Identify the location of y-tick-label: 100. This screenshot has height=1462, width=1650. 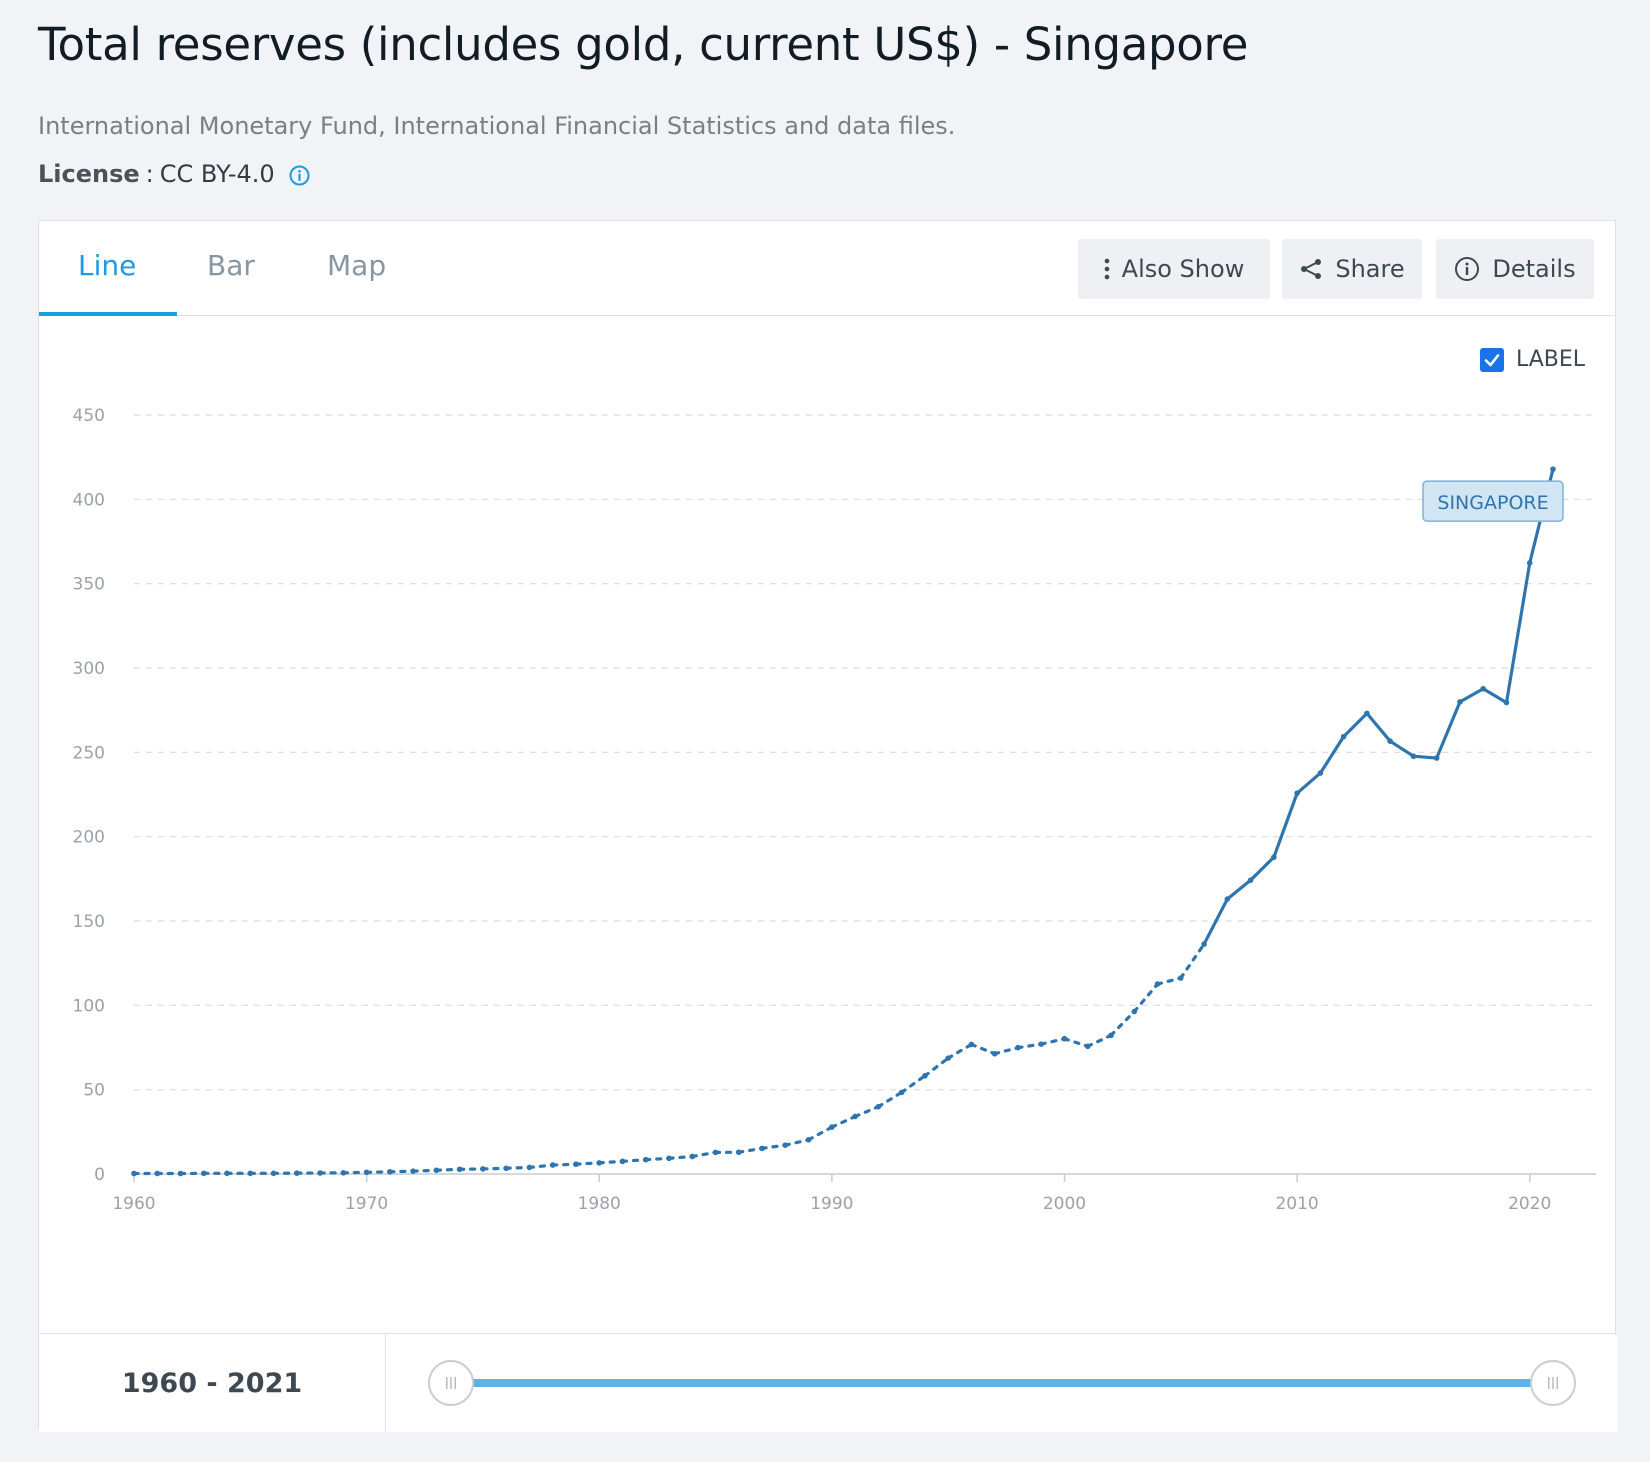
(89, 1006).